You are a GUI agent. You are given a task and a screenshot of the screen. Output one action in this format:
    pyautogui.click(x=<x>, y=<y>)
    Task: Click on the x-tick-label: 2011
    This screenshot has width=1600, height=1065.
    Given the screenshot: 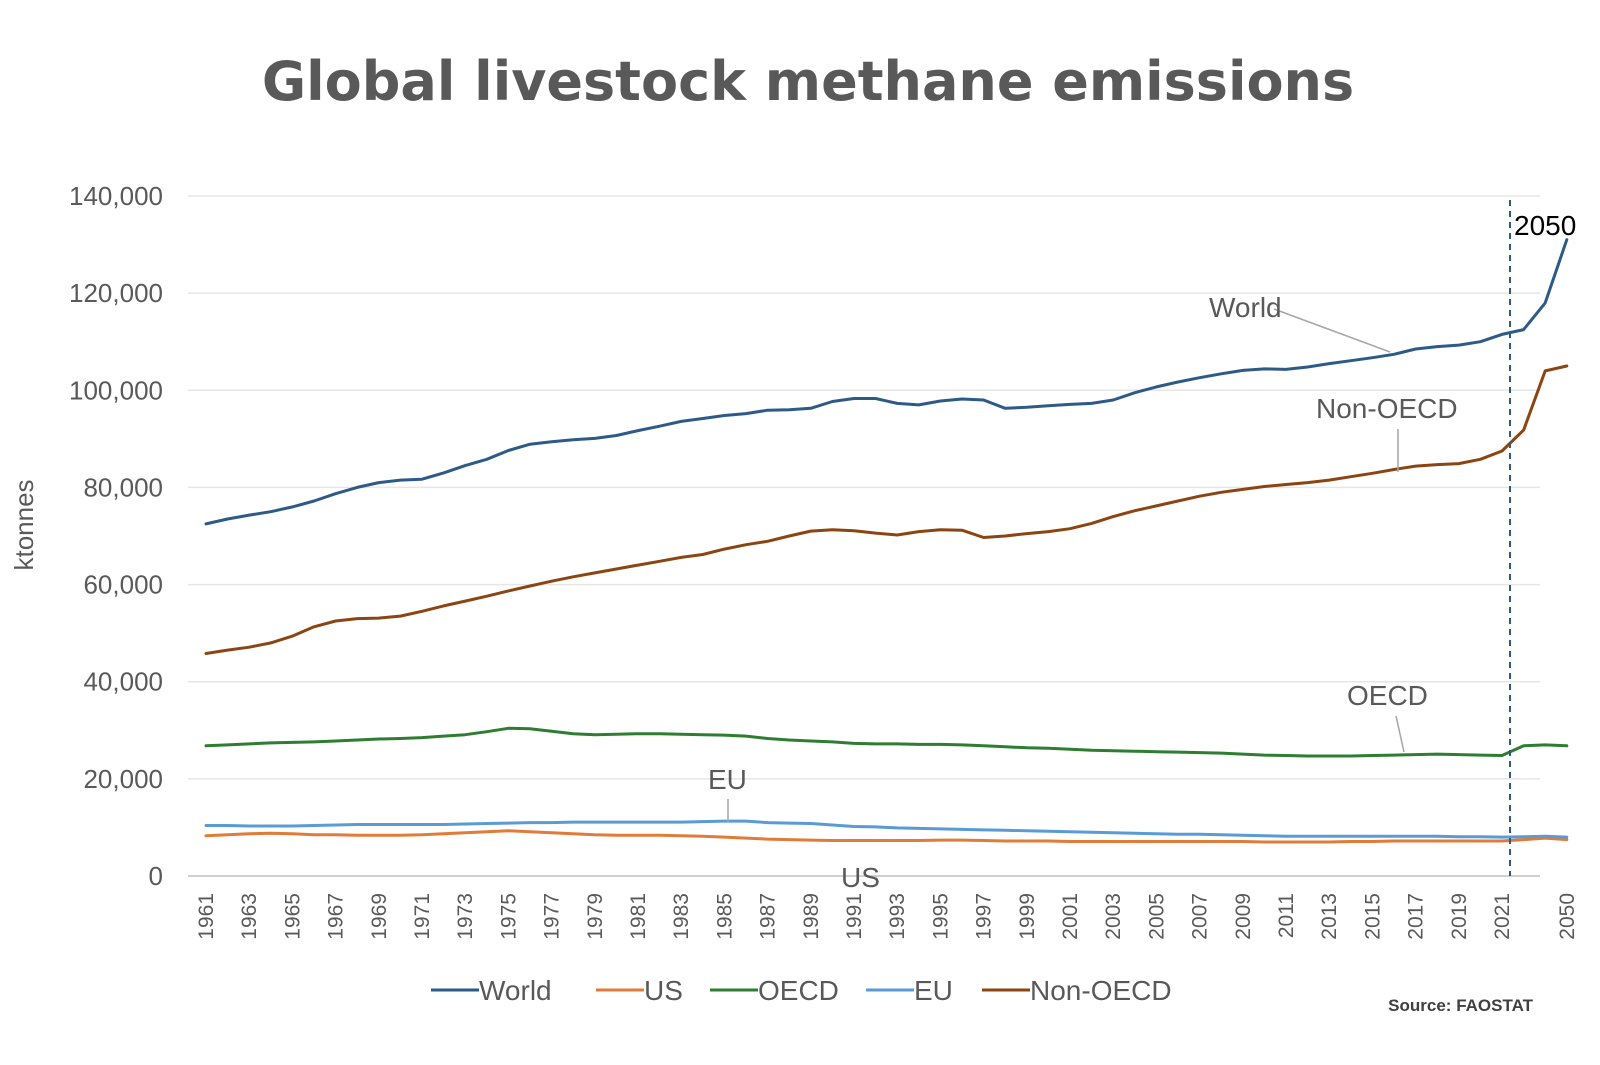 What is the action you would take?
    pyautogui.click(x=1286, y=915)
    